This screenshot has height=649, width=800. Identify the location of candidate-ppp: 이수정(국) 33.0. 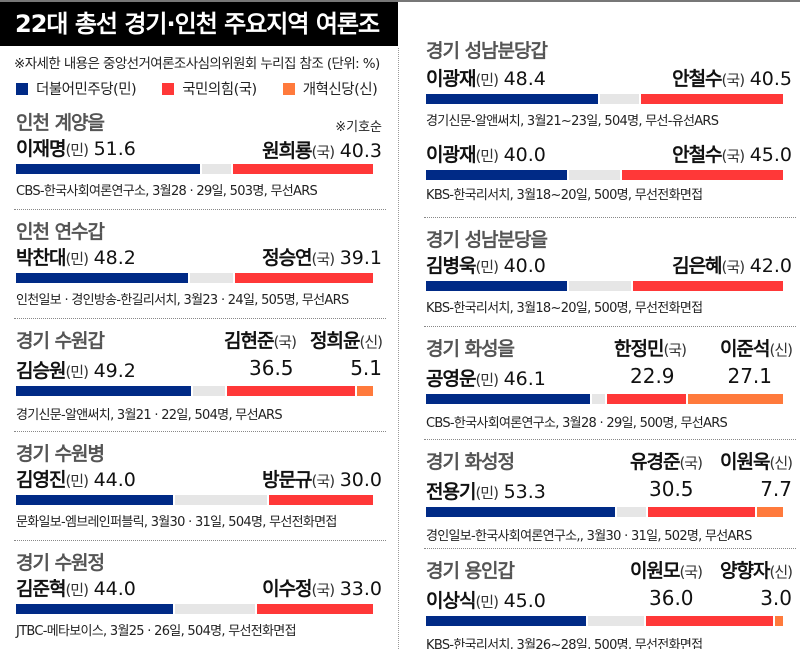
(322, 589).